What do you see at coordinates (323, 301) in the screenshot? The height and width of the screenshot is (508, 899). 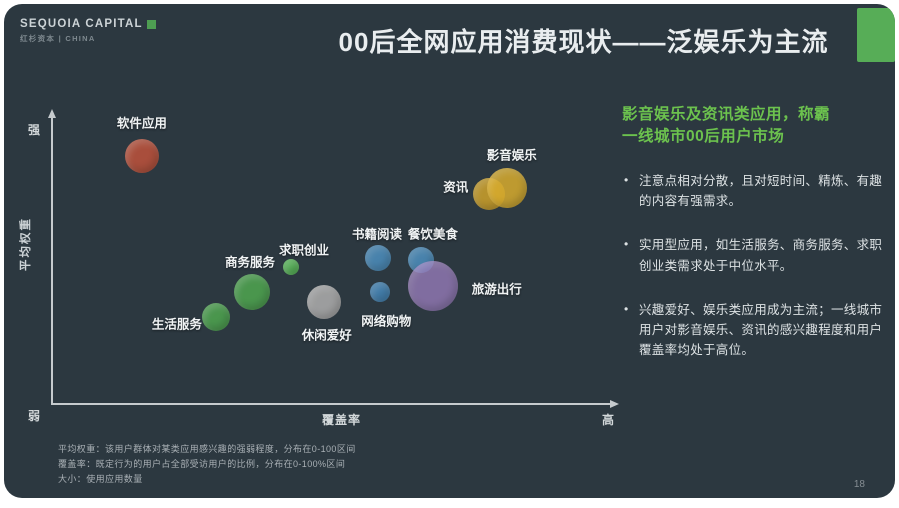 I see `bubble-xiuxianaihao` at bounding box center [323, 301].